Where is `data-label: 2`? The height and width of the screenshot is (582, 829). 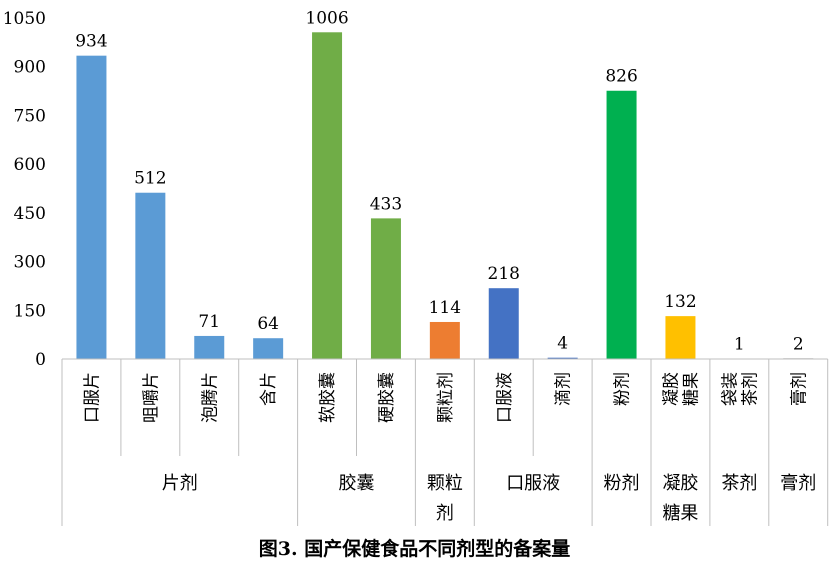 data-label: 2 is located at coordinates (798, 344).